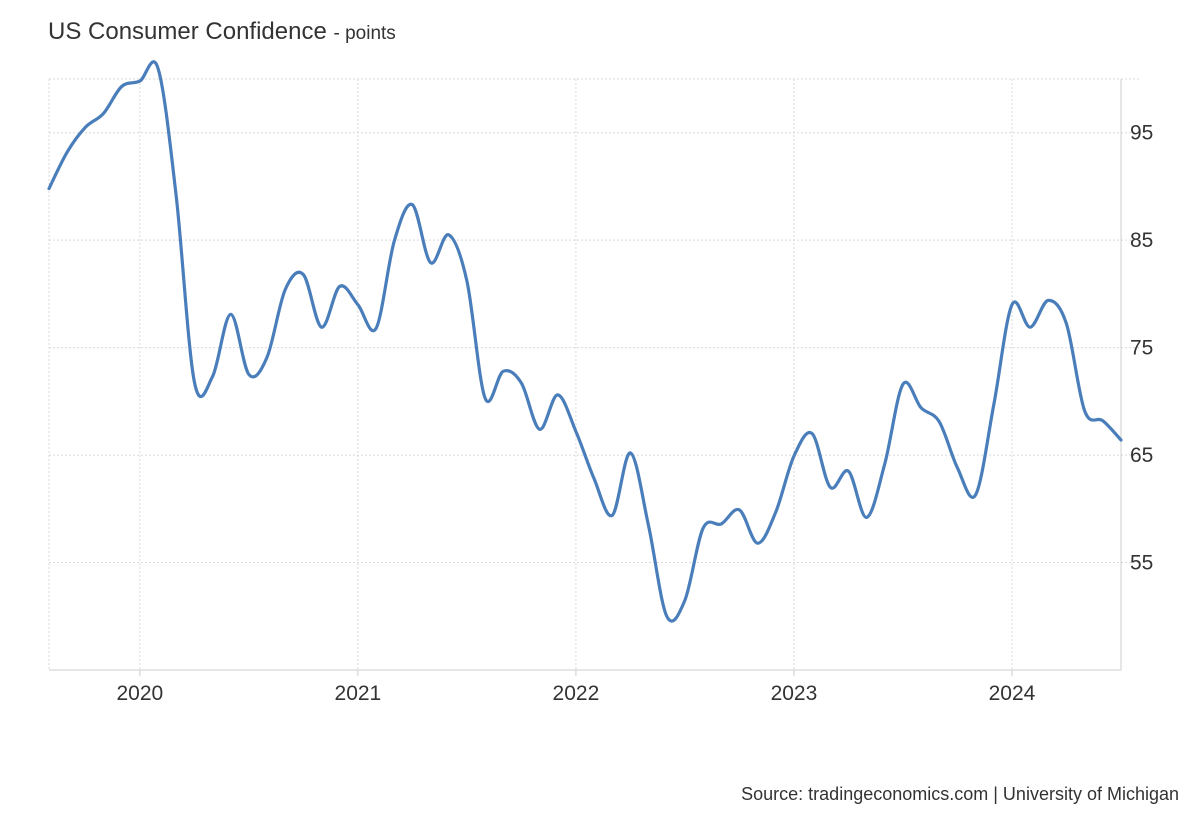  I want to click on y-tick-label: 55, so click(1141, 563).